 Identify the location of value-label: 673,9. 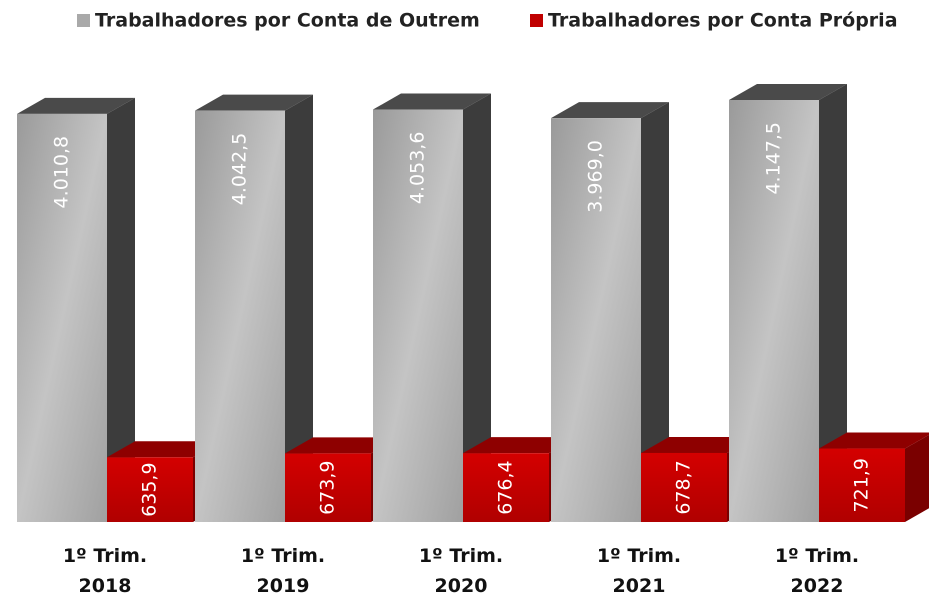
(328, 488).